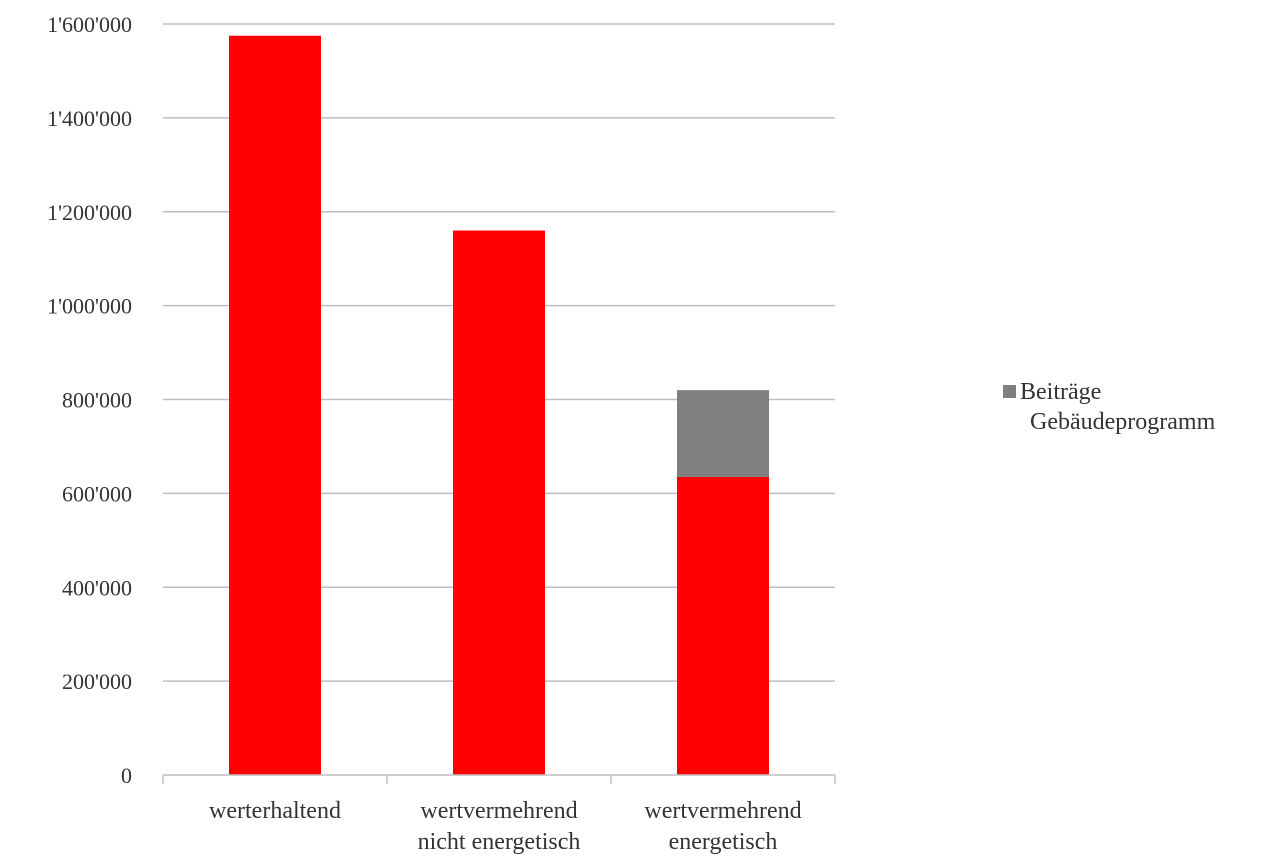 This screenshot has height=862, width=1273. What do you see at coordinates (97, 587) in the screenshot?
I see `y-tick-label: 400'000` at bounding box center [97, 587].